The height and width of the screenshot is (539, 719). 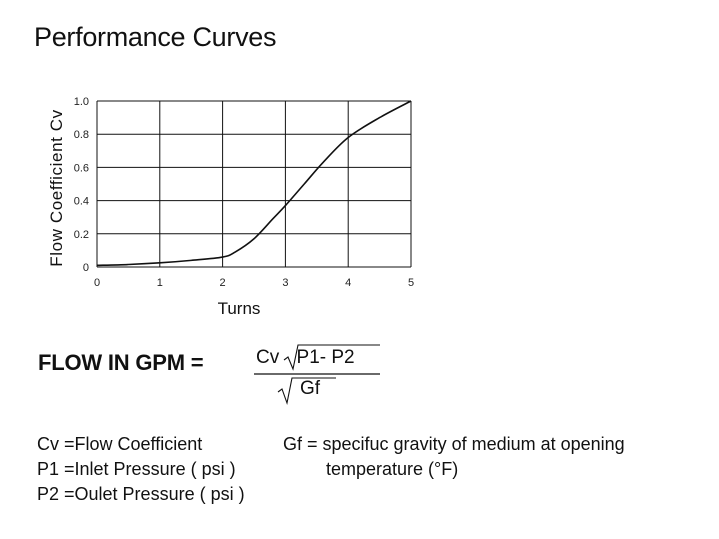 What do you see at coordinates (56, 188) in the screenshot?
I see `y-axis-label: Flow Coefficient Cv` at bounding box center [56, 188].